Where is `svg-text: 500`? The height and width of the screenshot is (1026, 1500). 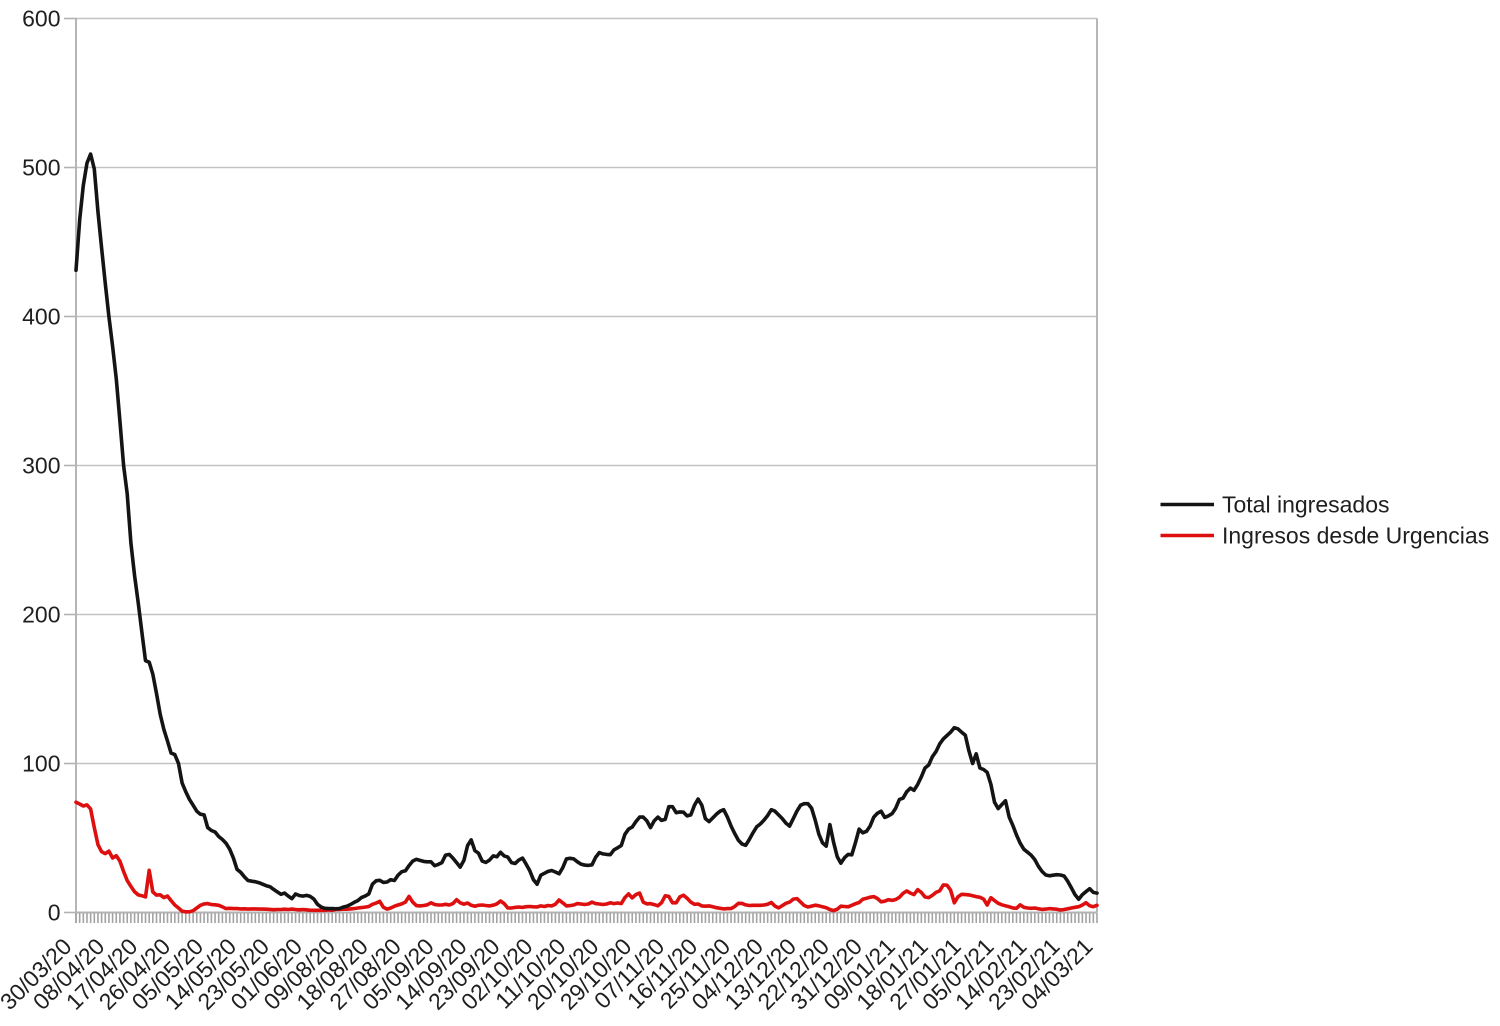
svg-text: 500 is located at coordinates (41, 168).